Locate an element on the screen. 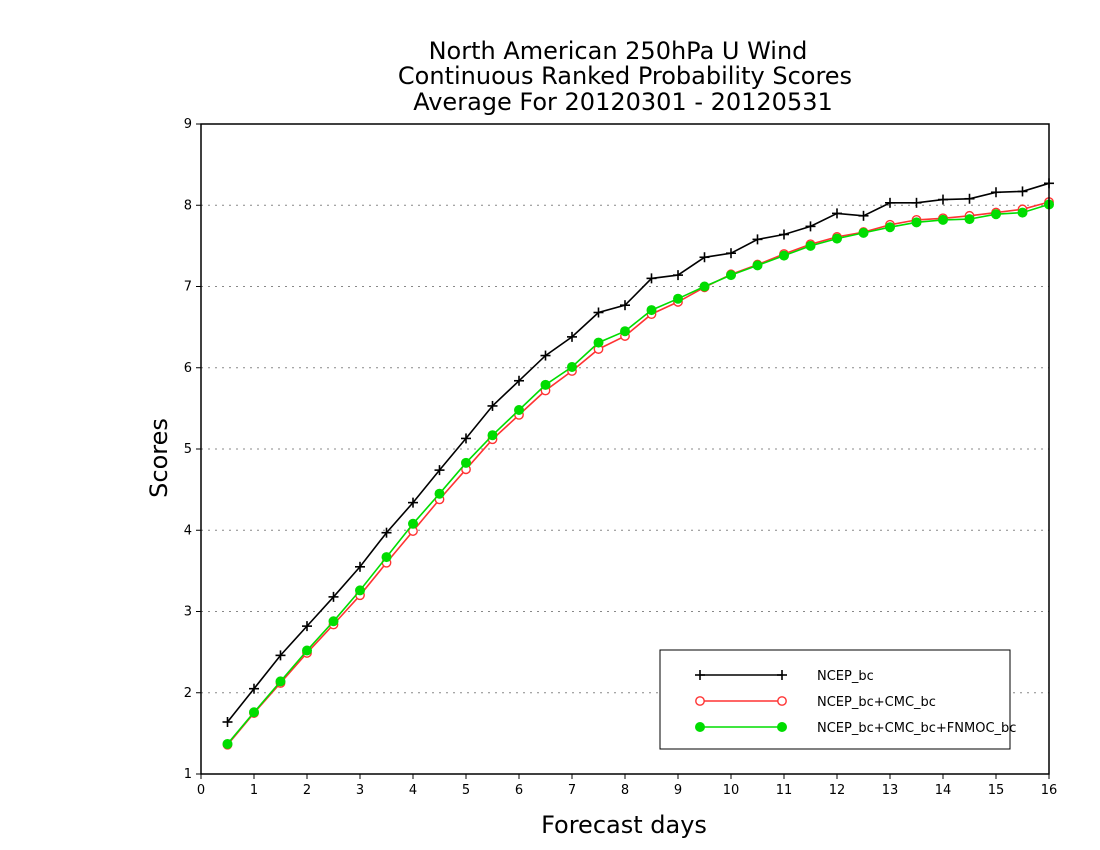 The width and height of the screenshot is (1100, 850). x-tick-label: 15 is located at coordinates (996, 790).